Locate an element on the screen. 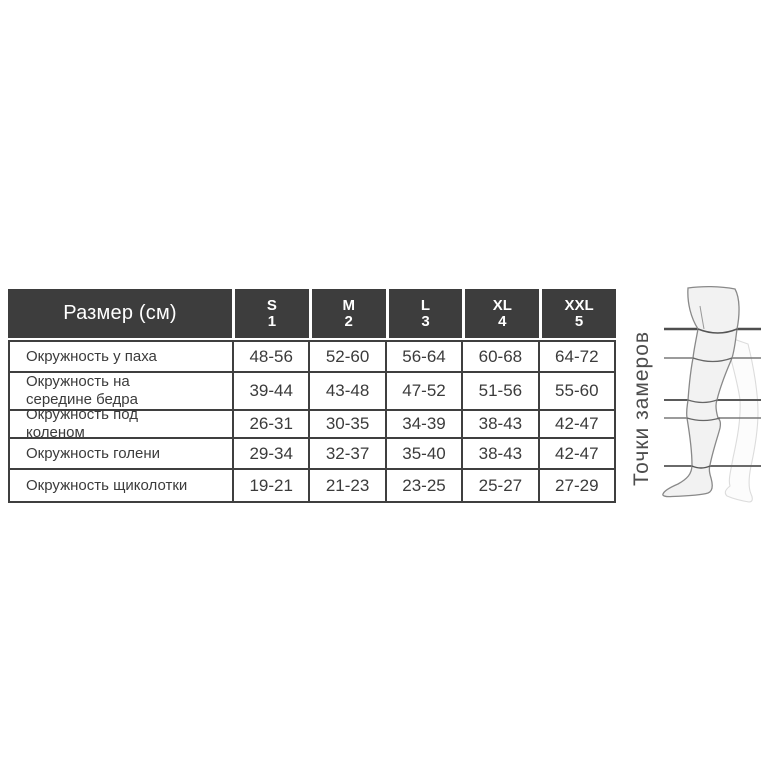  size-letter: M is located at coordinates (348, 305).